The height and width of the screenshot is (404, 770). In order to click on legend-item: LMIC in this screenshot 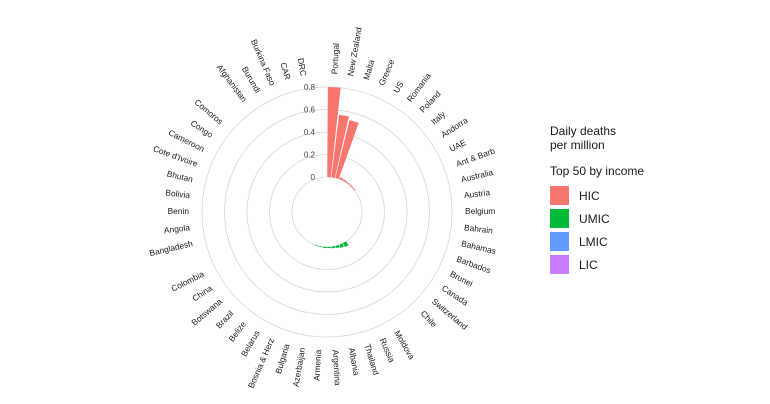, I will do `click(650, 241)`.